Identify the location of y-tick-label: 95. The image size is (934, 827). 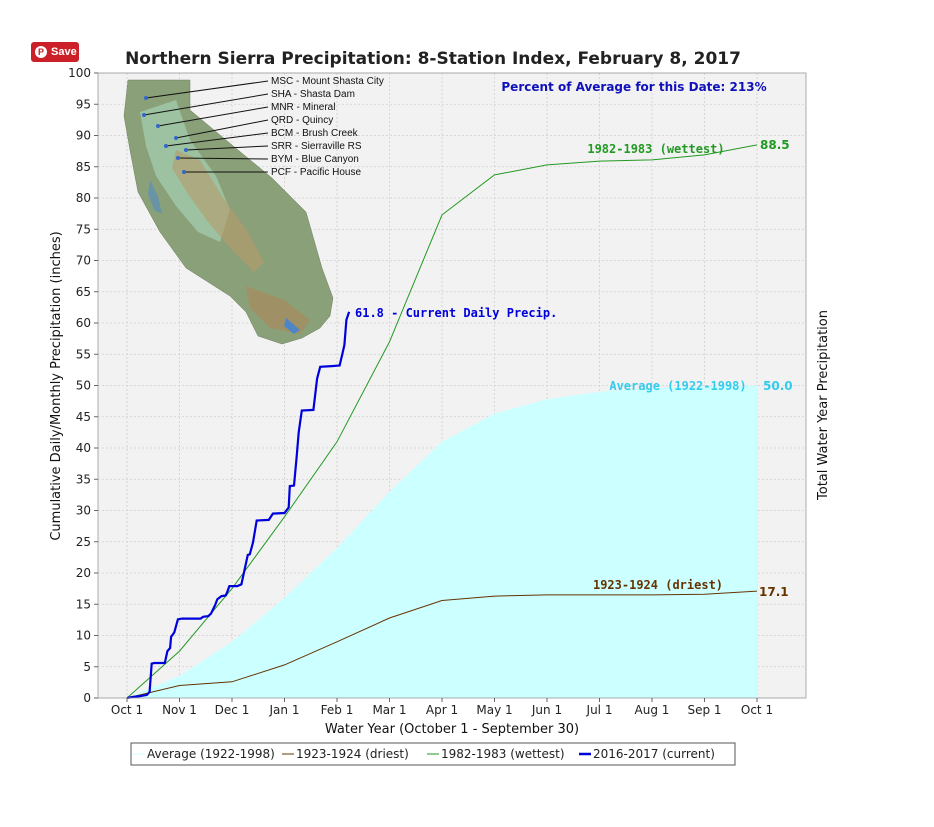
(83, 104).